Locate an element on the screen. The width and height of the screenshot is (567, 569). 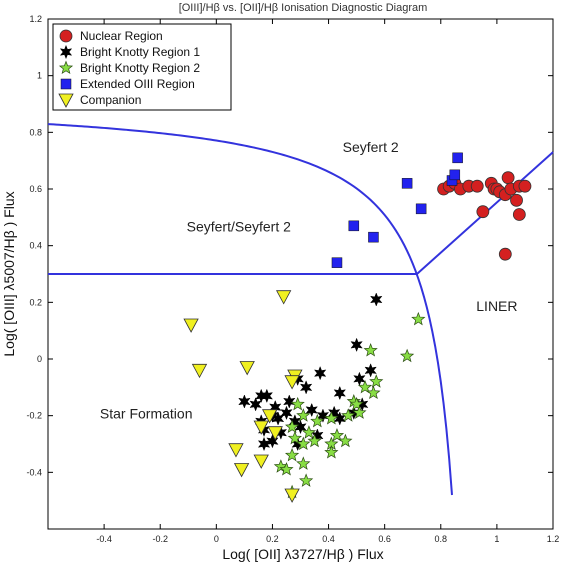
series-companion is located at coordinates (243, 396).